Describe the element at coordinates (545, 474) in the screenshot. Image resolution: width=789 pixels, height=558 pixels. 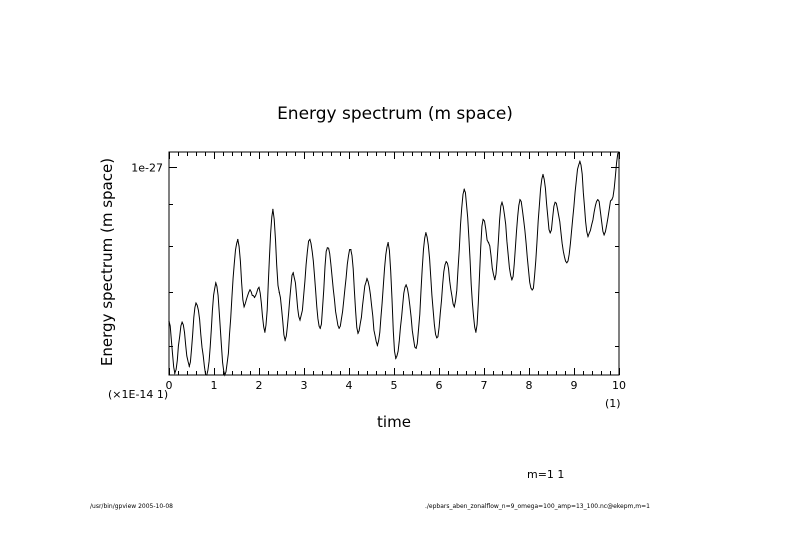
I see `legend-label: m=1 1` at that location.